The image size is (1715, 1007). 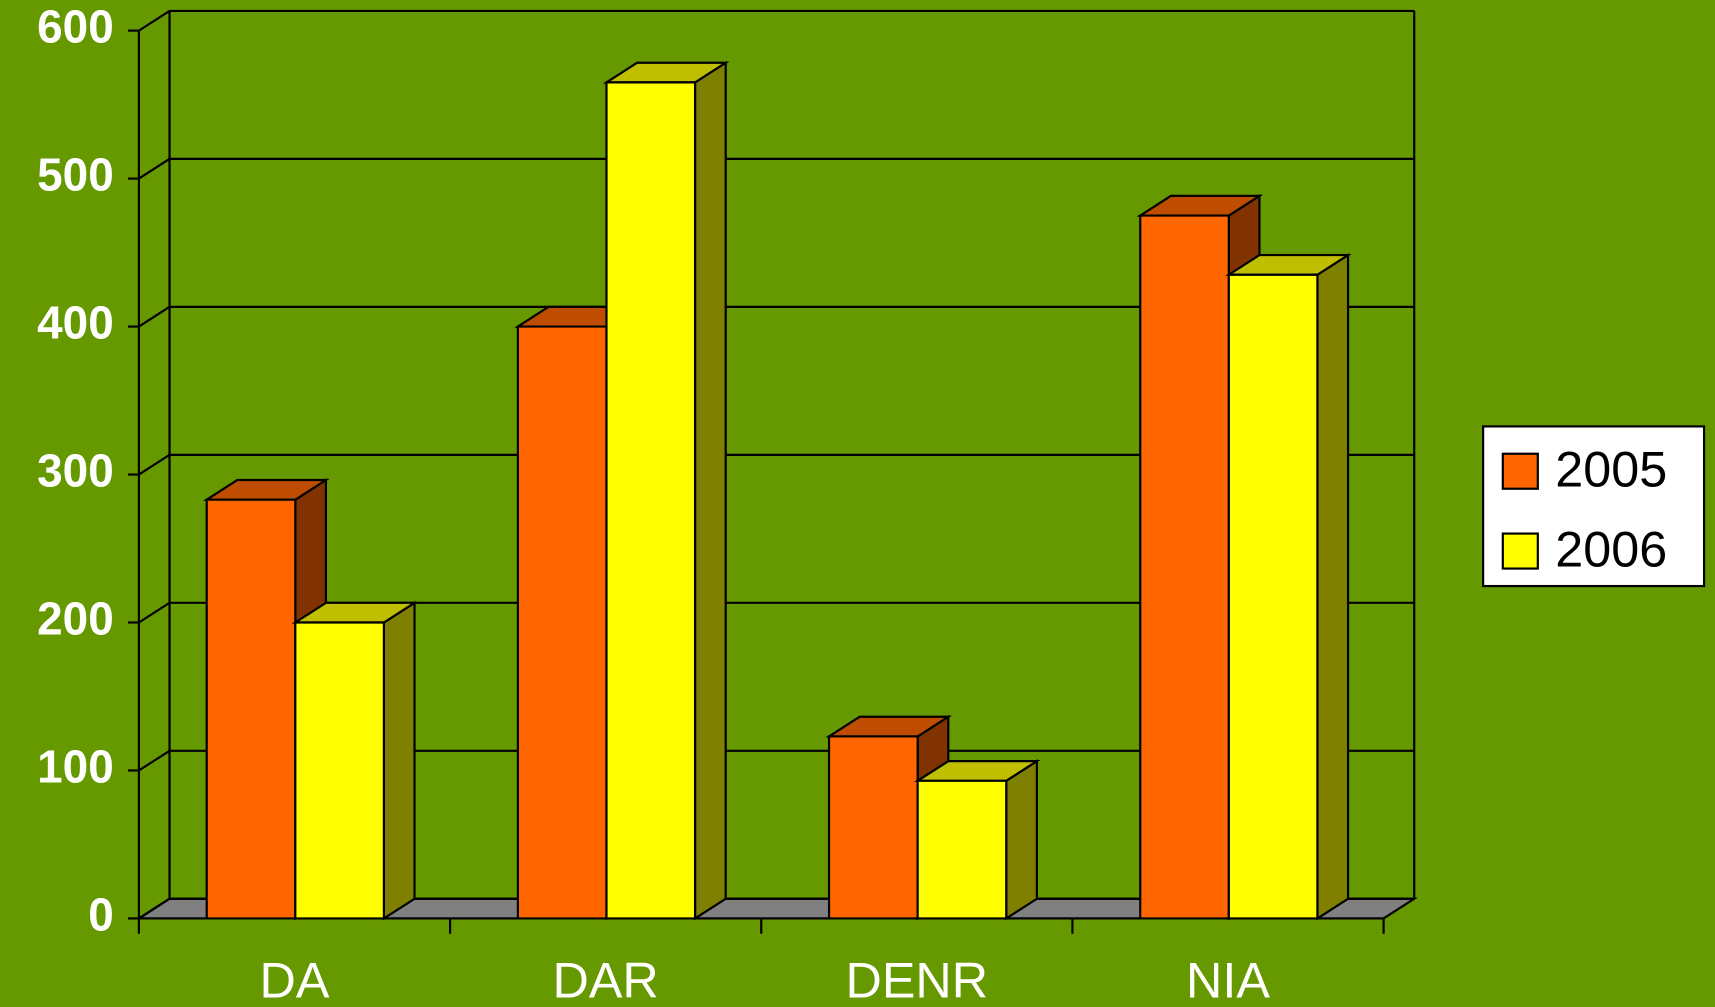 I want to click on x-tick-label: DAR, so click(x=606, y=979).